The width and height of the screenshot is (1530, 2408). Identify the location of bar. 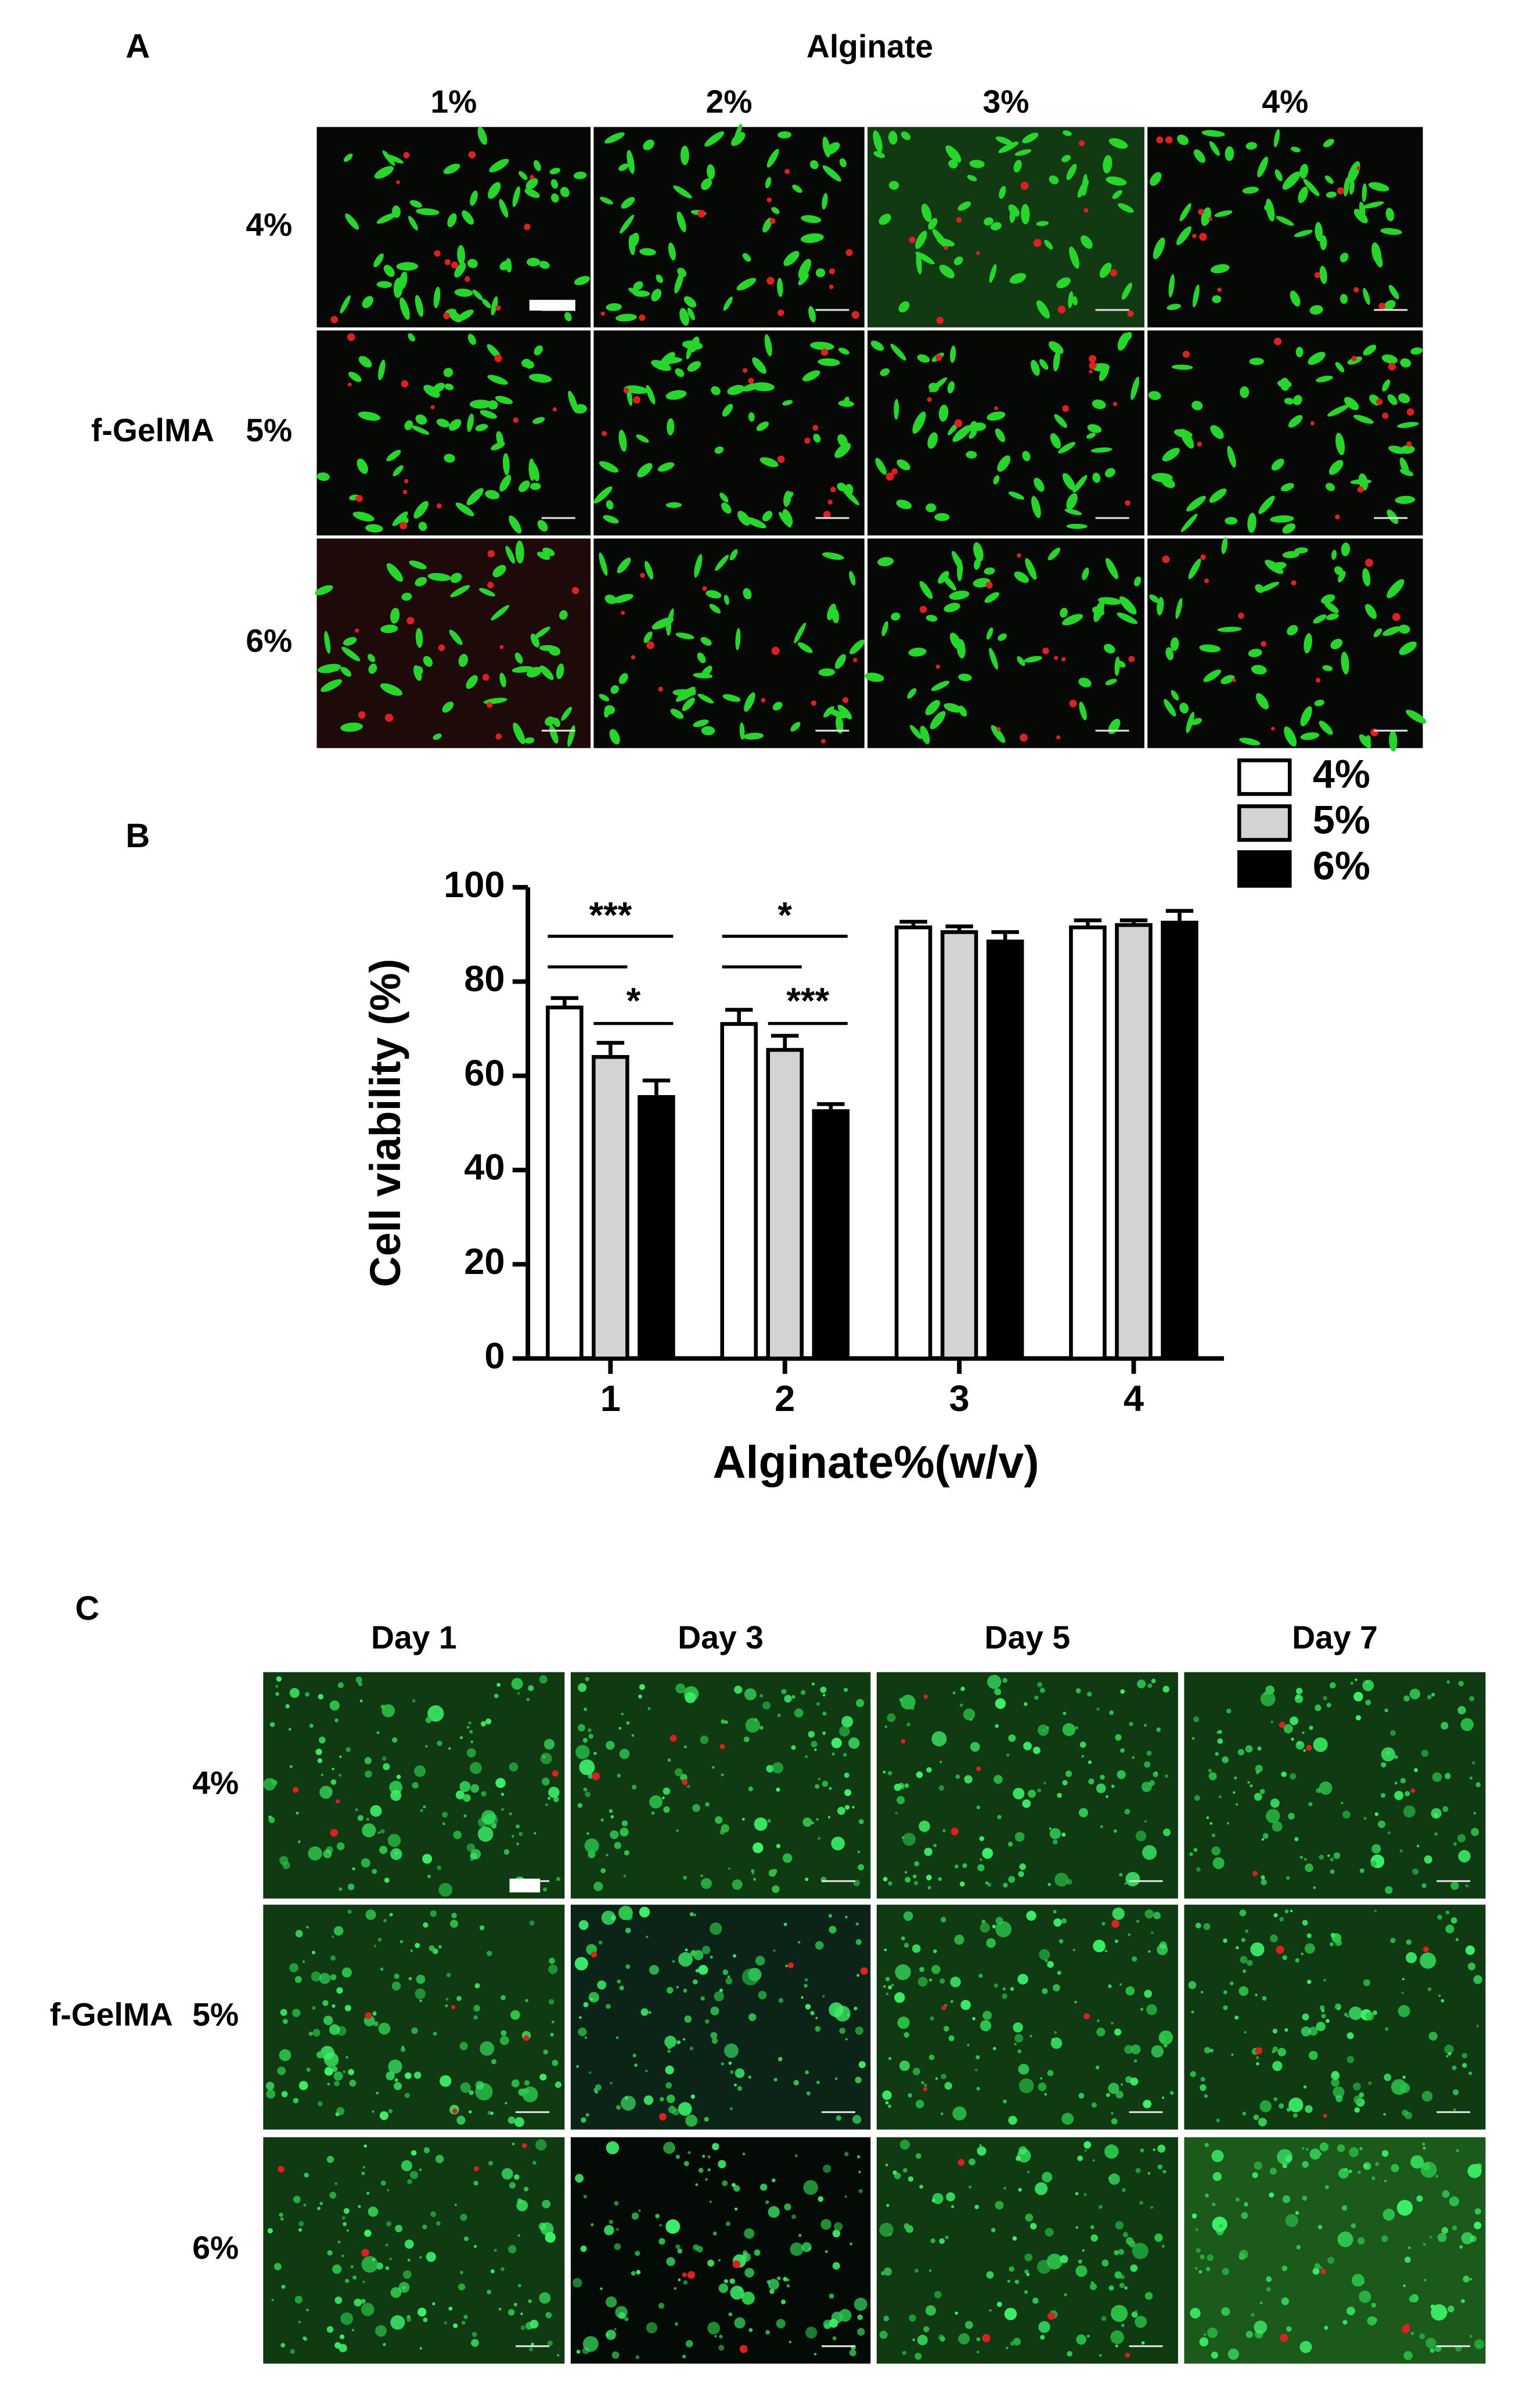
(1134, 1141).